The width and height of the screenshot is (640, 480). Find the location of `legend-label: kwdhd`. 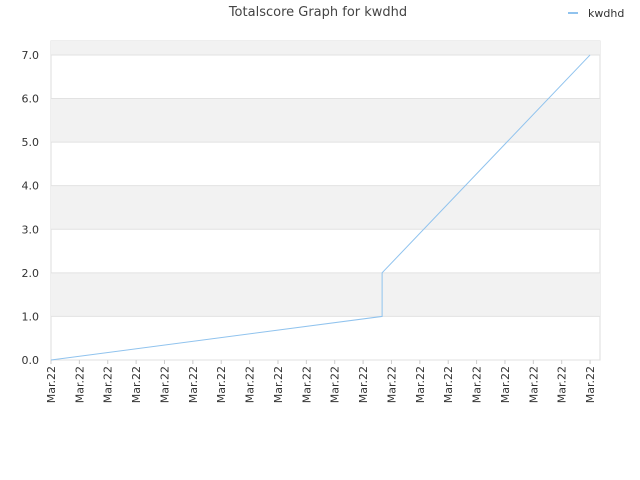

legend-label: kwdhd is located at coordinates (606, 13).